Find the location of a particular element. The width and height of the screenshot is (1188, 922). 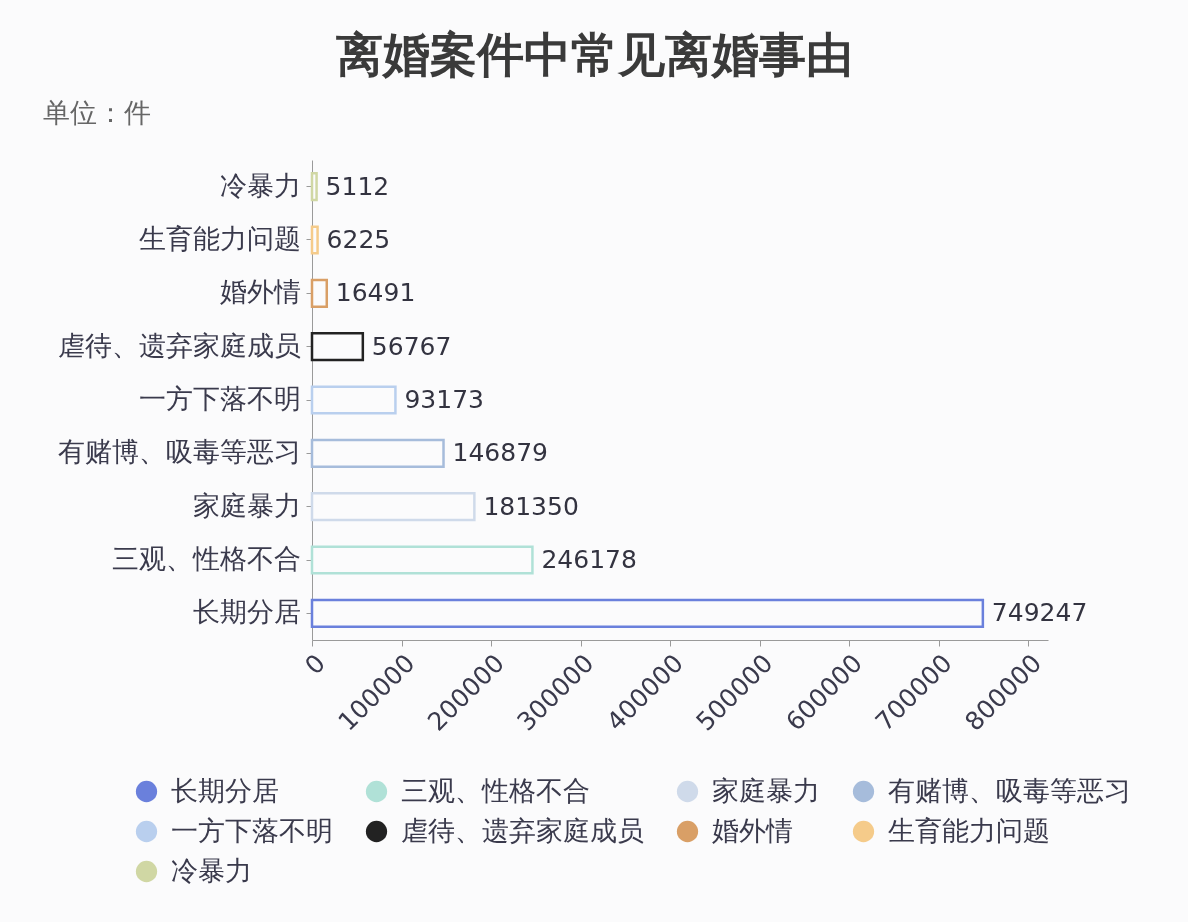

y-tick-label: 生育能力问题 is located at coordinates (219, 238).